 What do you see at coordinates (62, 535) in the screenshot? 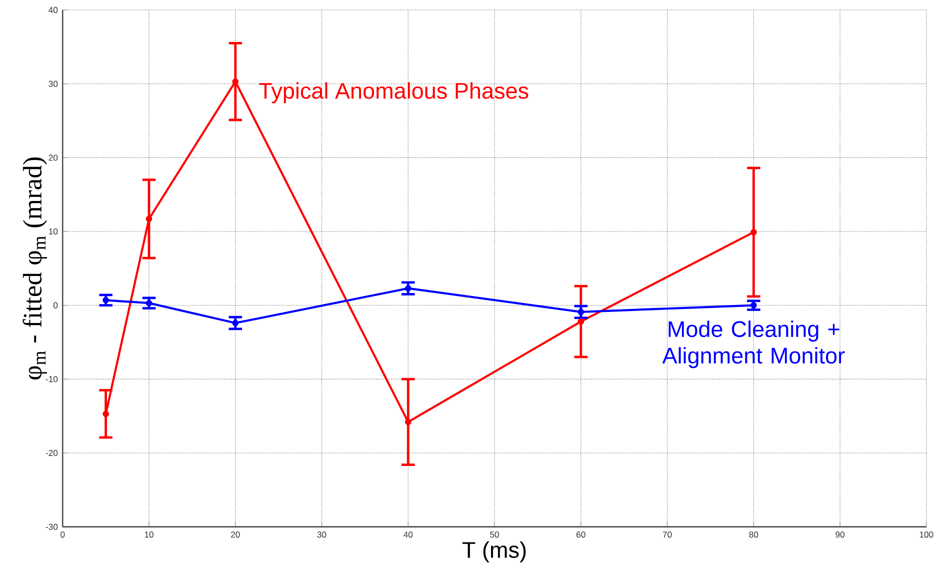
I see `x-tick-label: 0` at bounding box center [62, 535].